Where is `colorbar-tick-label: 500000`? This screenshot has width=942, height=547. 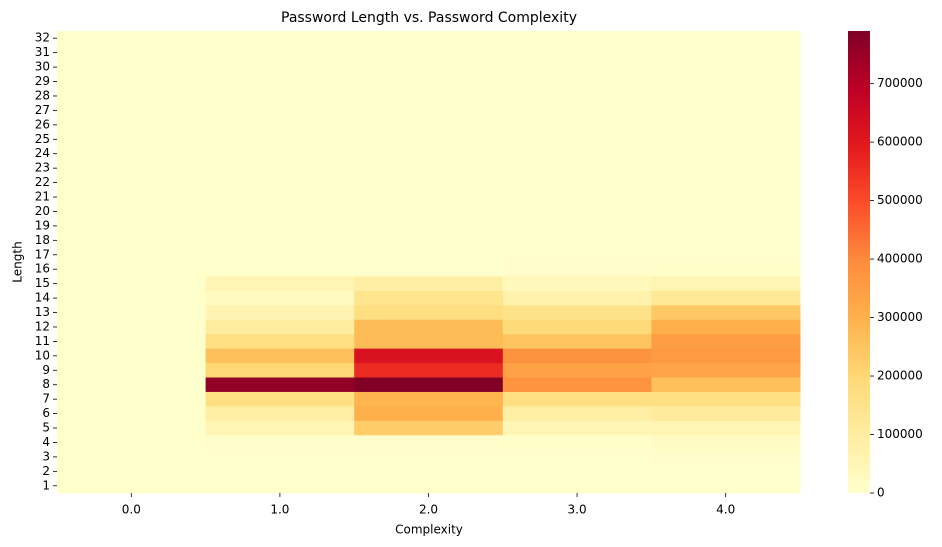
colorbar-tick-label: 500000 is located at coordinates (900, 200).